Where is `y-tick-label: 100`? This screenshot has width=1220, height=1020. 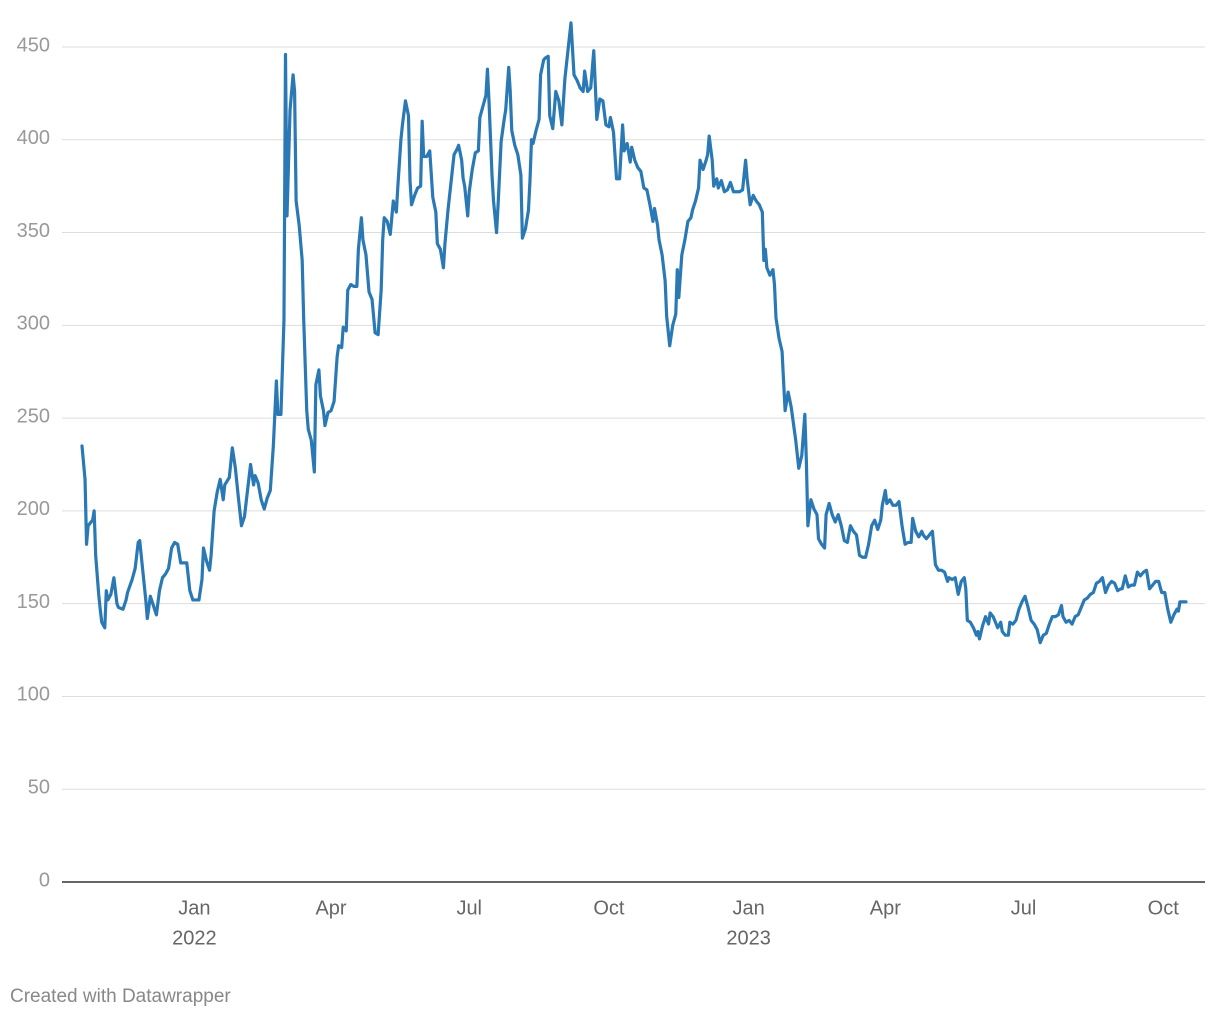
y-tick-label: 100 is located at coordinates (33, 695).